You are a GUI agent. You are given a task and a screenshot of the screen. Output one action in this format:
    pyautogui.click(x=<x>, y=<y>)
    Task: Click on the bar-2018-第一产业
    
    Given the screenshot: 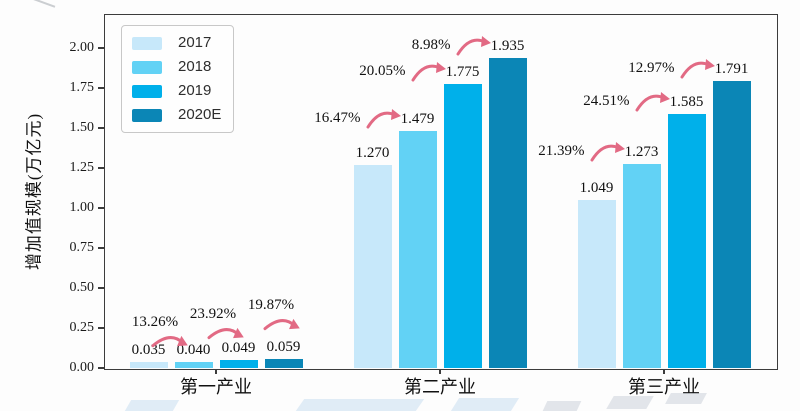 What is the action you would take?
    pyautogui.click(x=193, y=364)
    